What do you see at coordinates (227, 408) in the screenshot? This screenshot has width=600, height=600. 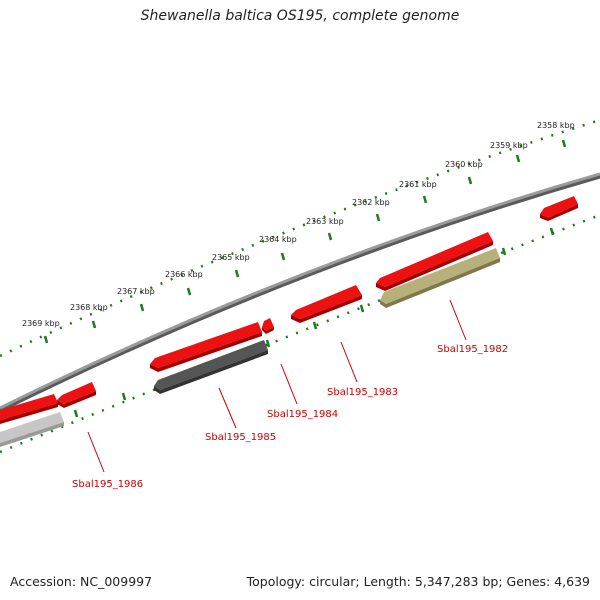 I see `leader-line-1985` at bounding box center [227, 408].